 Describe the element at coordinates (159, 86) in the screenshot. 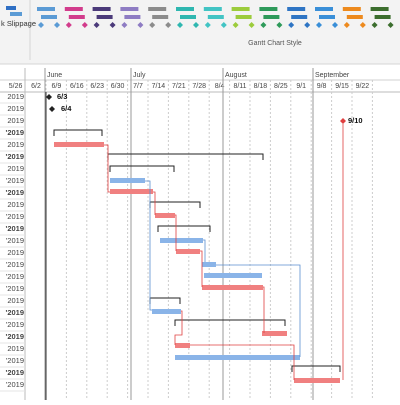

I see `week-label: 7/14` at that location.